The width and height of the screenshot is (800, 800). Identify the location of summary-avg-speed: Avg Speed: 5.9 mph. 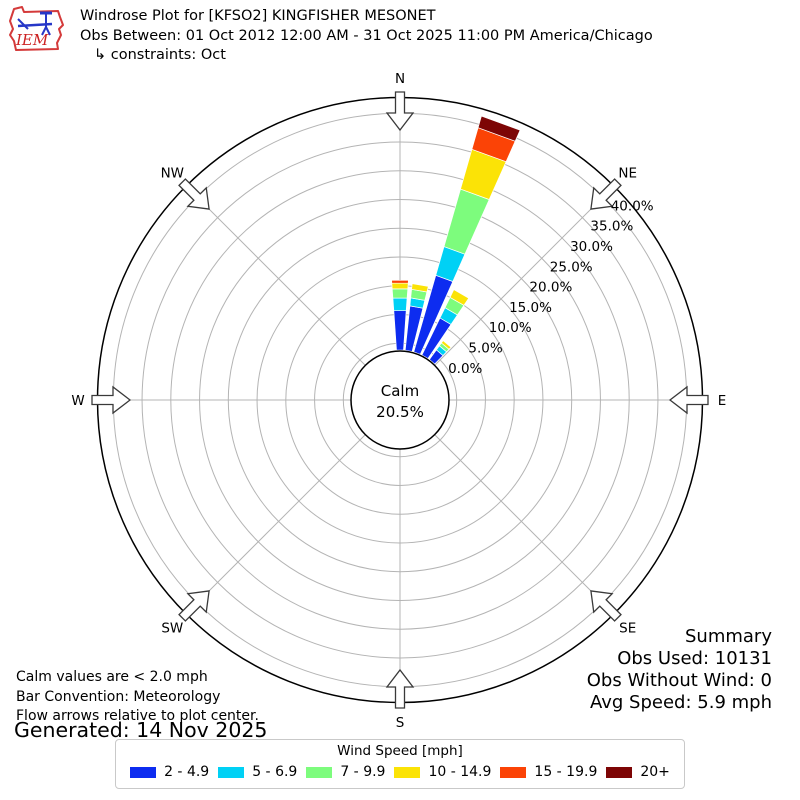
(681, 702).